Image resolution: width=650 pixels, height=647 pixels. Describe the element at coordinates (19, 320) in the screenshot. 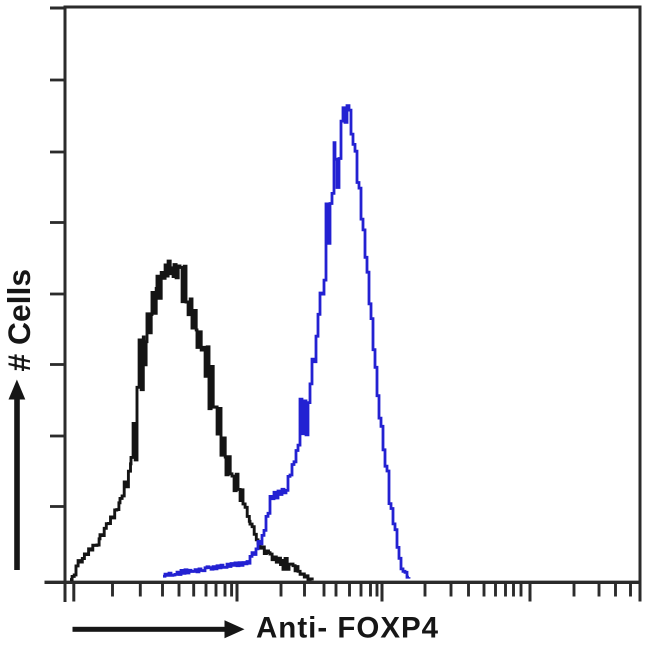

I see `svg-text: # Cells` at that location.